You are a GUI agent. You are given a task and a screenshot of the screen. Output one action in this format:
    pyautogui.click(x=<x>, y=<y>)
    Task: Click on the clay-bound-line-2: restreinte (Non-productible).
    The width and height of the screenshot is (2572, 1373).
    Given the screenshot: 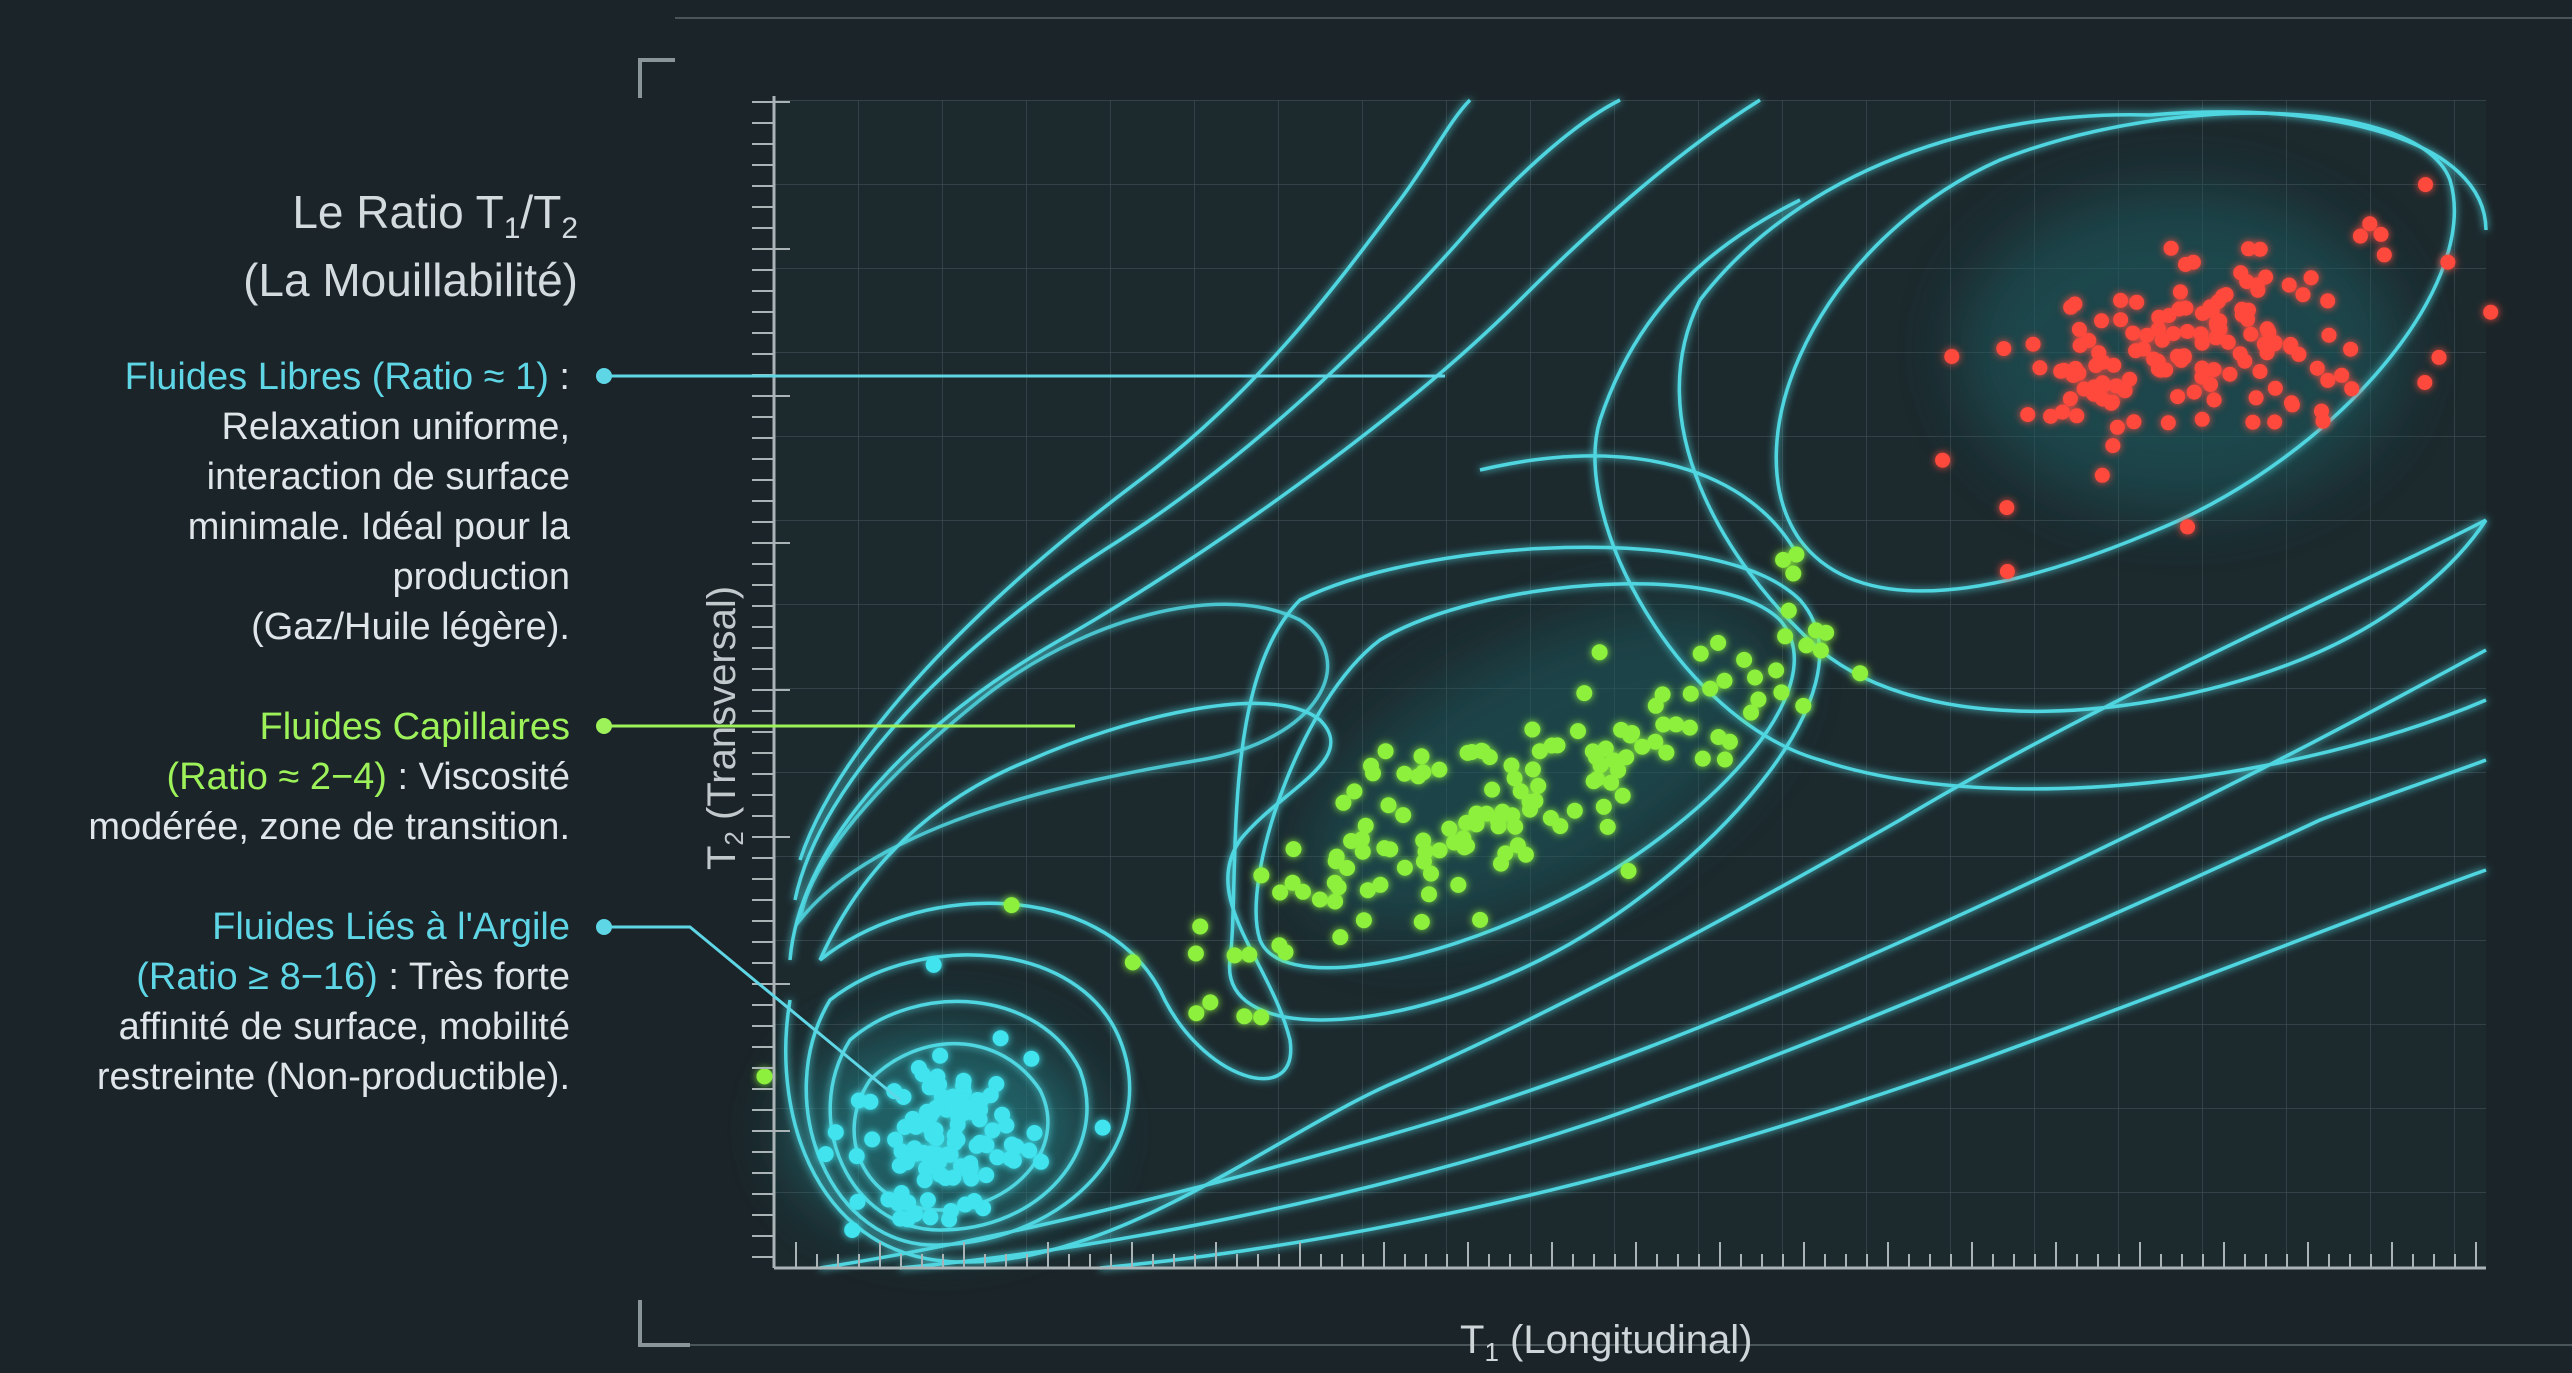 What is the action you would take?
    pyautogui.click(x=333, y=1077)
    